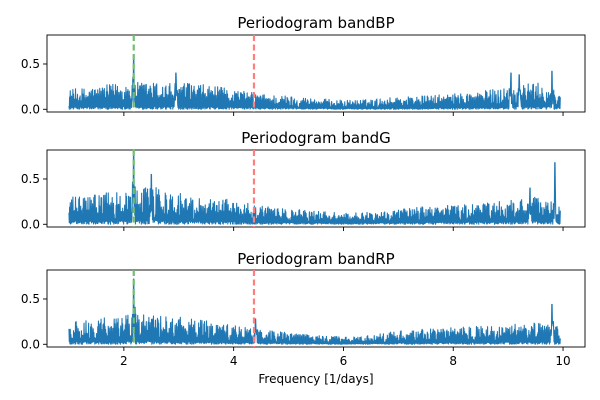 Image resolution: width=600 pixels, height=400 pixels. Describe the element at coordinates (453, 361) in the screenshot. I see `x-tick-label: 8` at that location.